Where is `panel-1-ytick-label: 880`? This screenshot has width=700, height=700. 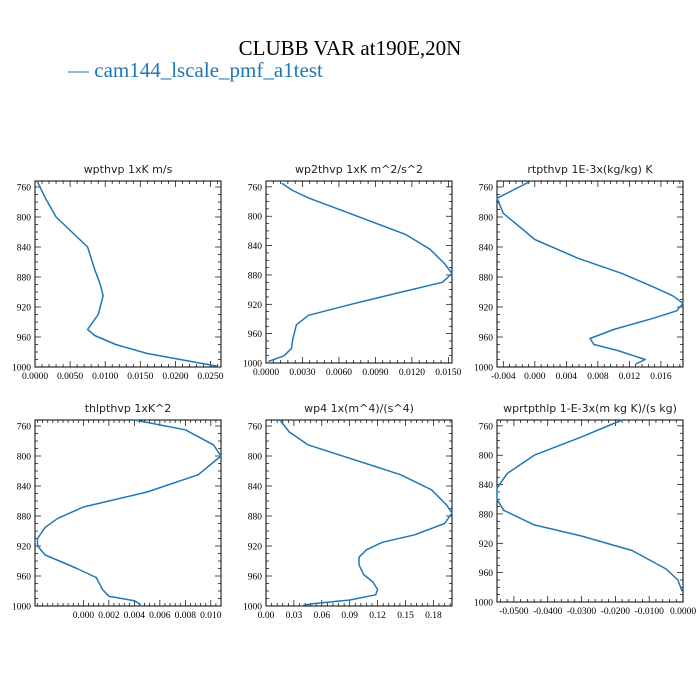 panel-1-ytick-label: 880 is located at coordinates (24, 279).